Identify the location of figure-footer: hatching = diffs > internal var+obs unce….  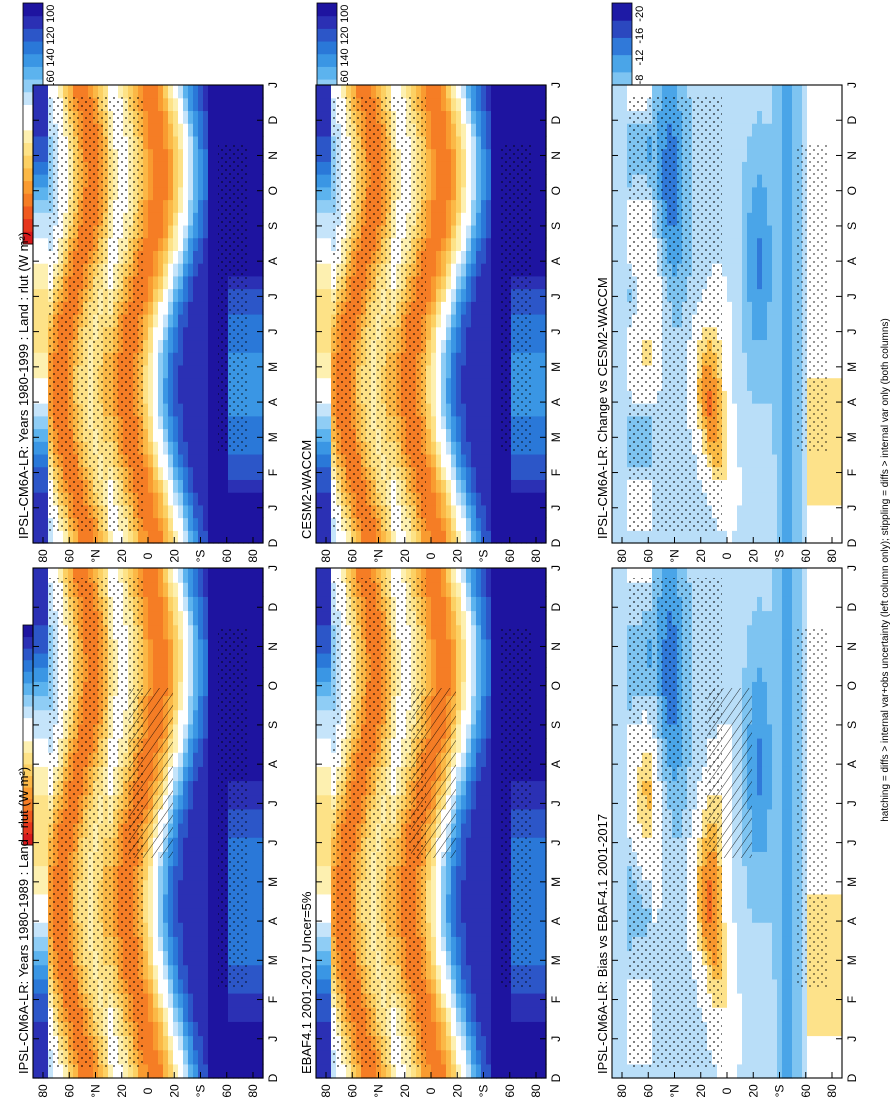
(885, 570).